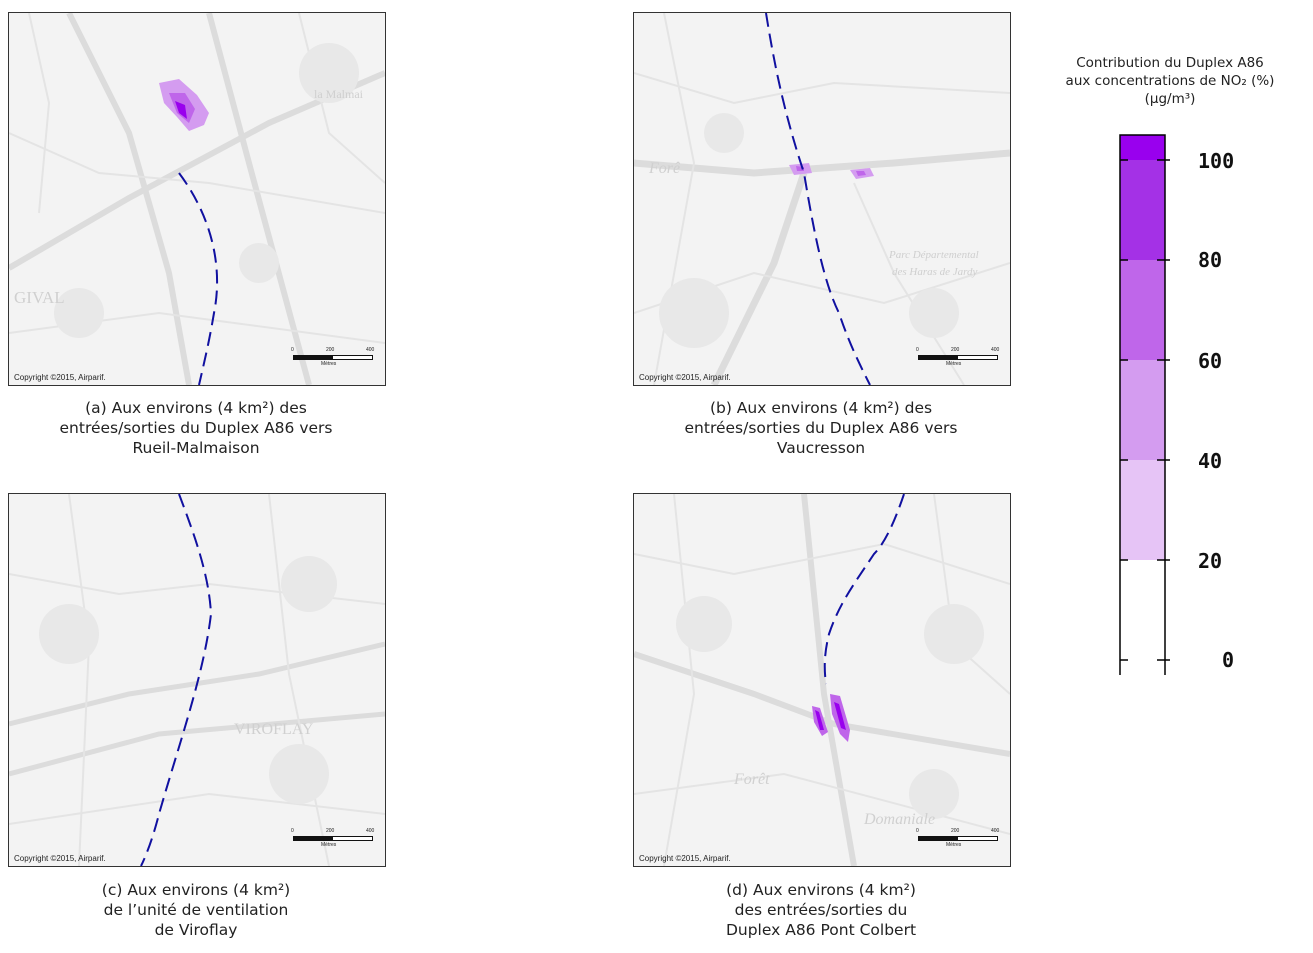 This screenshot has width=1313, height=953. I want to click on legend-outline, so click(1142, 404).